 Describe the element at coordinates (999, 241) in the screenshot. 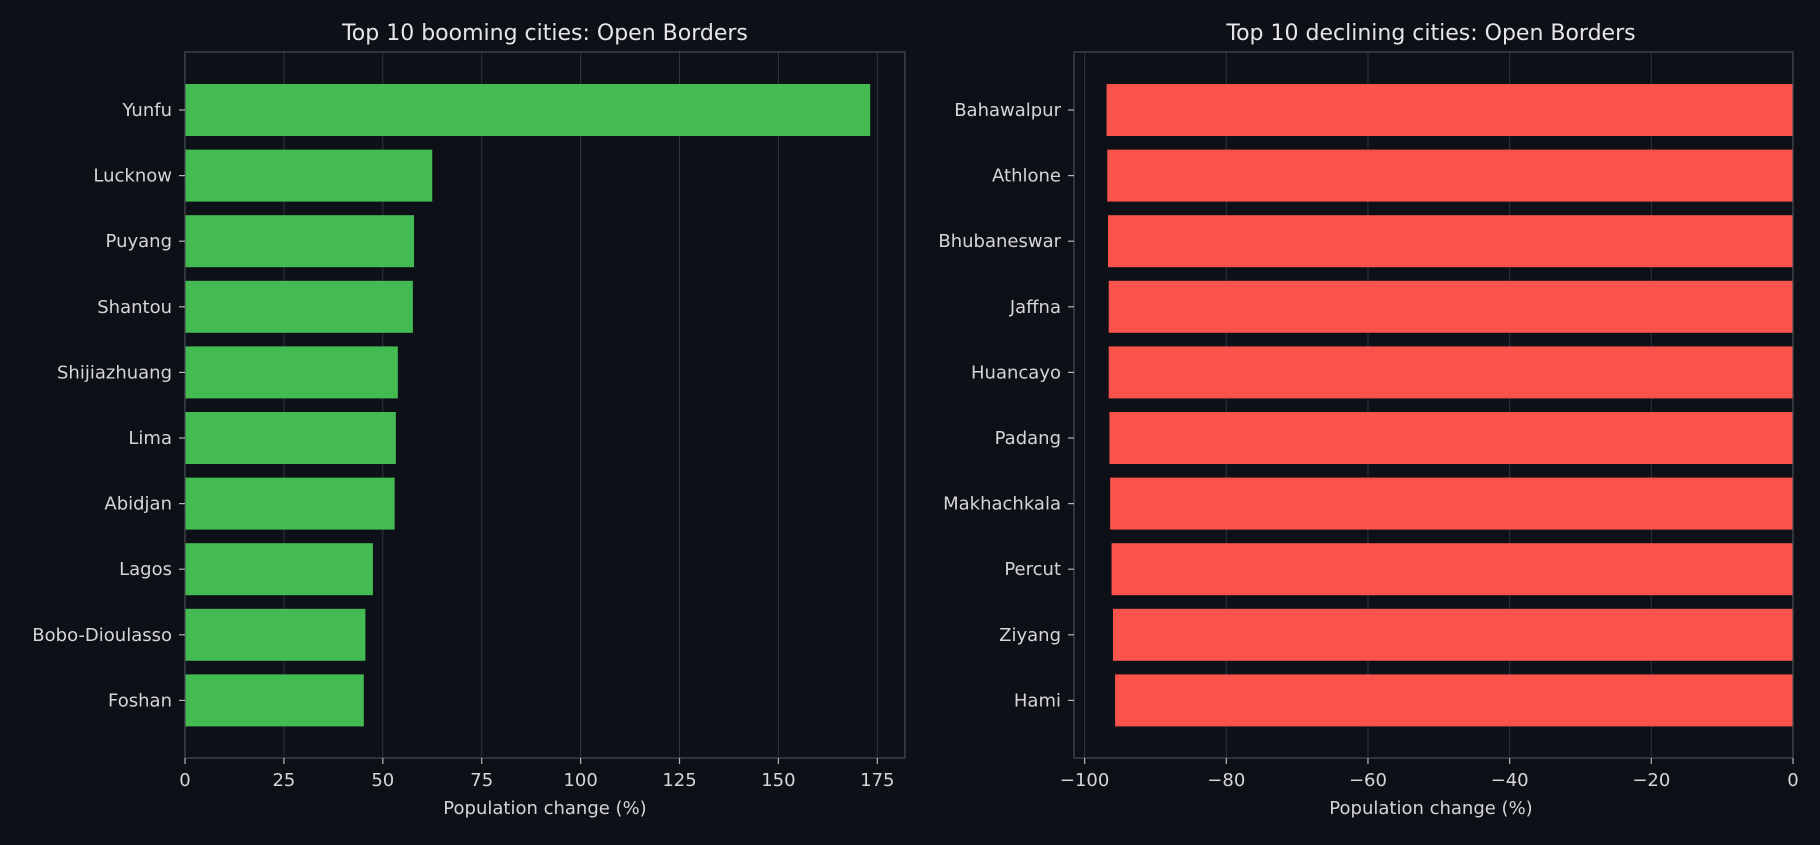

I see `declining-y-tick-label: Bhubaneswar` at that location.